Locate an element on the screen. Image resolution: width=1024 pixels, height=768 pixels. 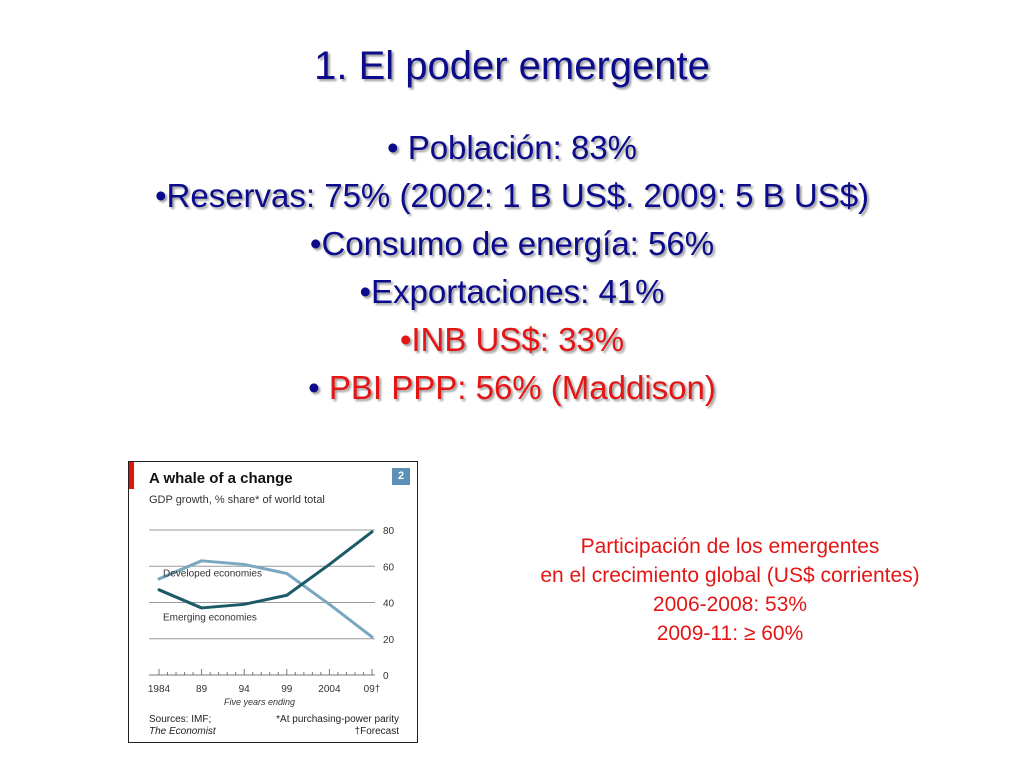
series-line-emerging-economies is located at coordinates (265, 570).